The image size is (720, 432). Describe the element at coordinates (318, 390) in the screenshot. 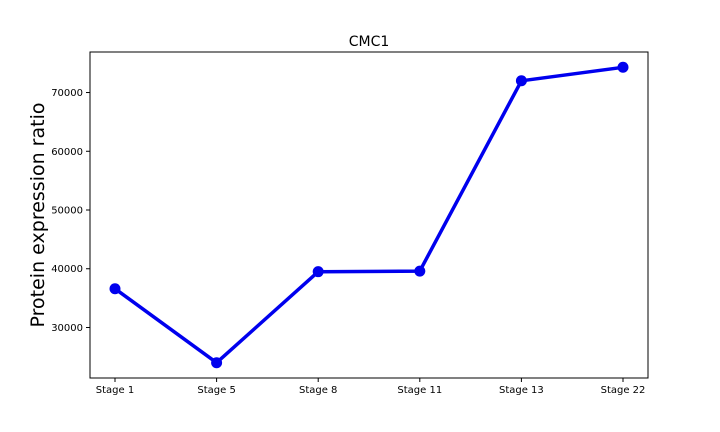

I see `x-tick-label: Stage 8` at that location.